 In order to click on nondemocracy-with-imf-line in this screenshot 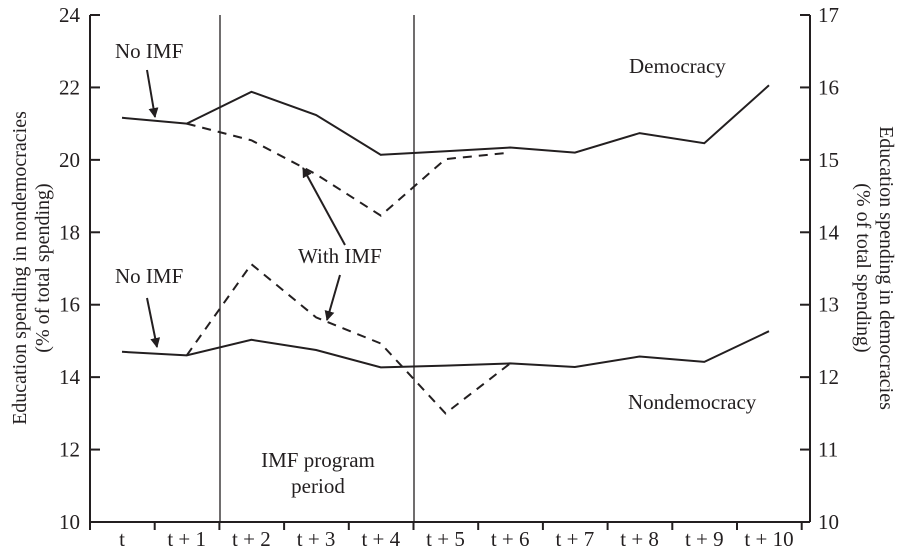, I will do `click(348, 338)`.